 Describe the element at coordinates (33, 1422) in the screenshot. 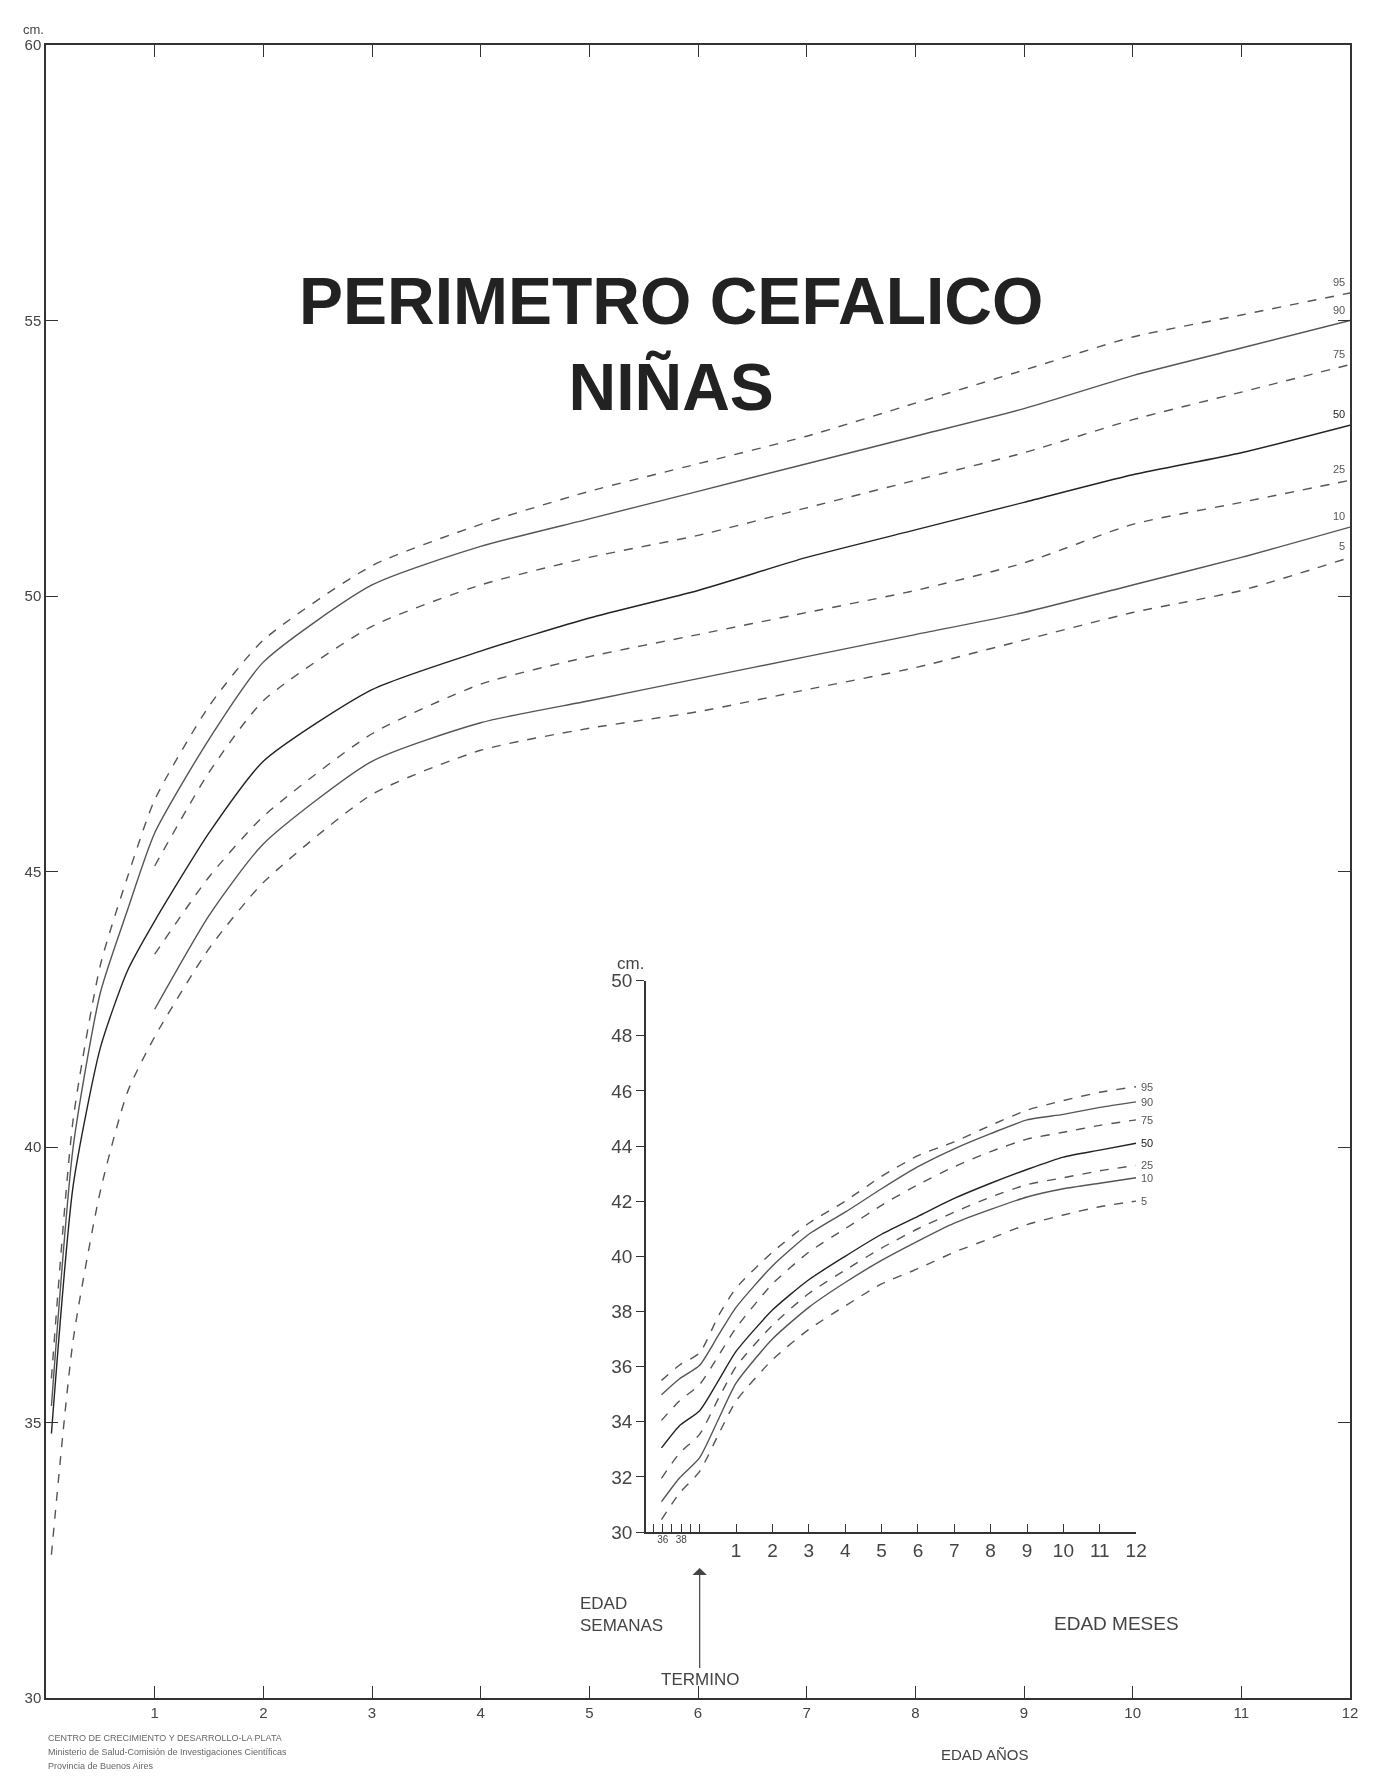

I see `y-tick-label: 35` at that location.